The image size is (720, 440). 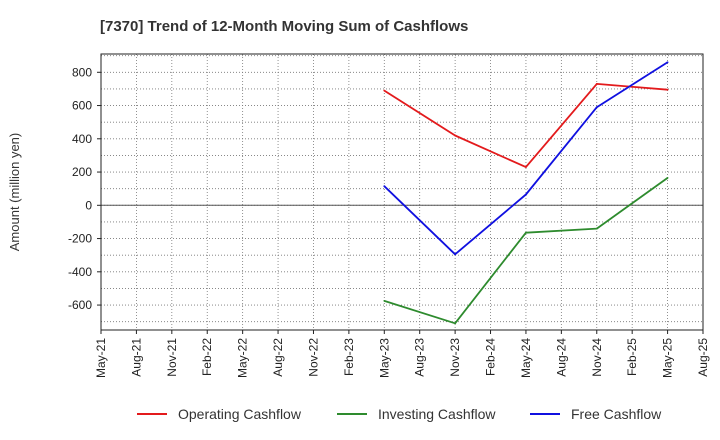 I want to click on legend-label-investing-cashflow: Investing Cashflow, so click(x=437, y=414).